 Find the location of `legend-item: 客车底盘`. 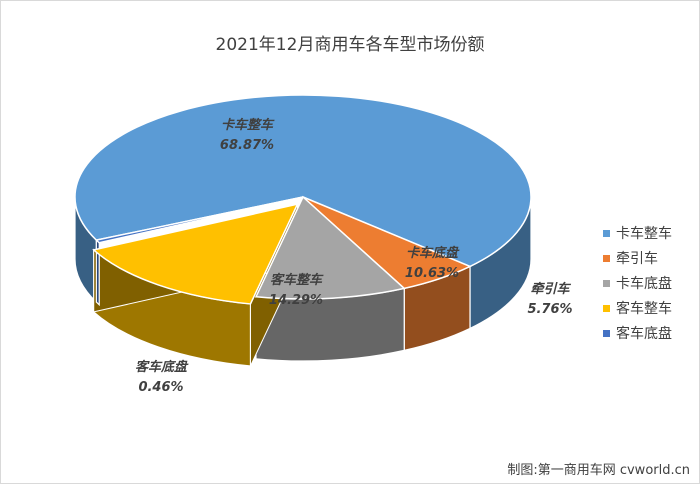

legend-item: 客车底盘 is located at coordinates (637, 334).